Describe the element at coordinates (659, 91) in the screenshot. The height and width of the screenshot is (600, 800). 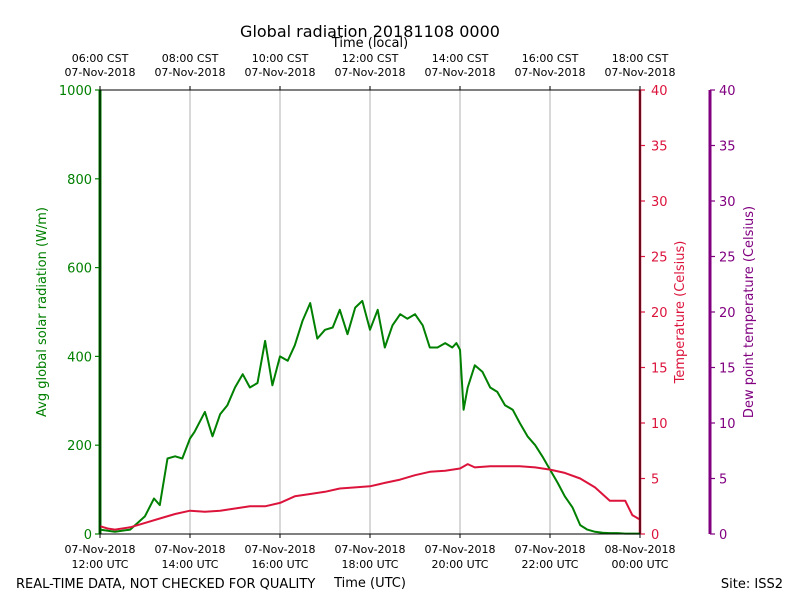
I see `temperature-tick-label: 40` at that location.